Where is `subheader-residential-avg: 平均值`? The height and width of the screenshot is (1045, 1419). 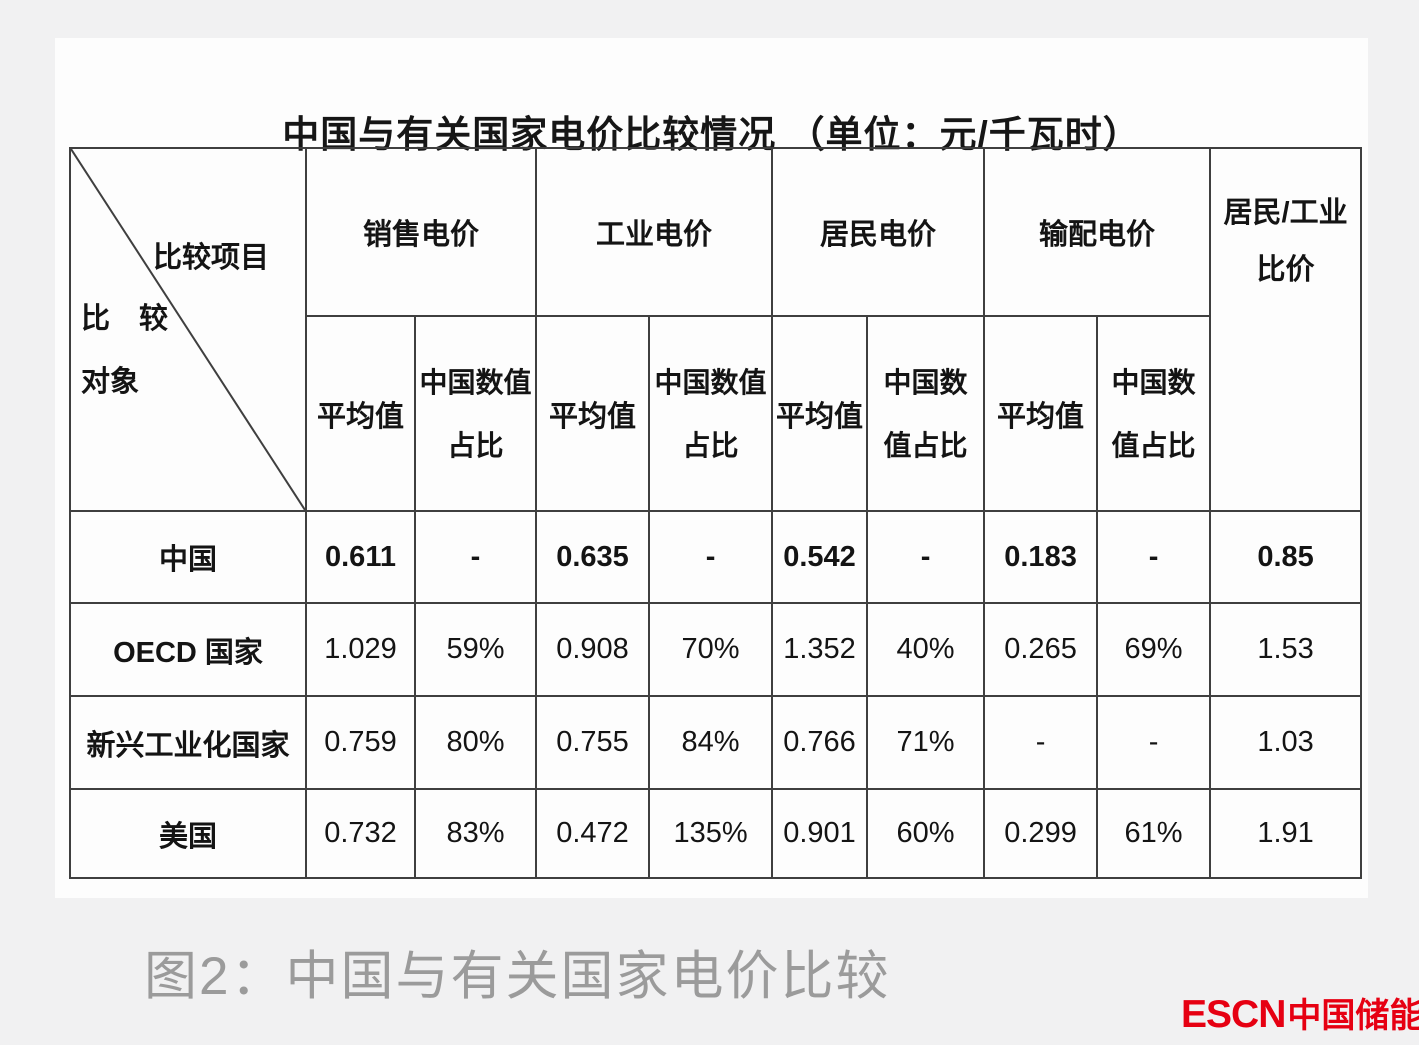 subheader-residential-avg: 平均值 is located at coordinates (820, 413).